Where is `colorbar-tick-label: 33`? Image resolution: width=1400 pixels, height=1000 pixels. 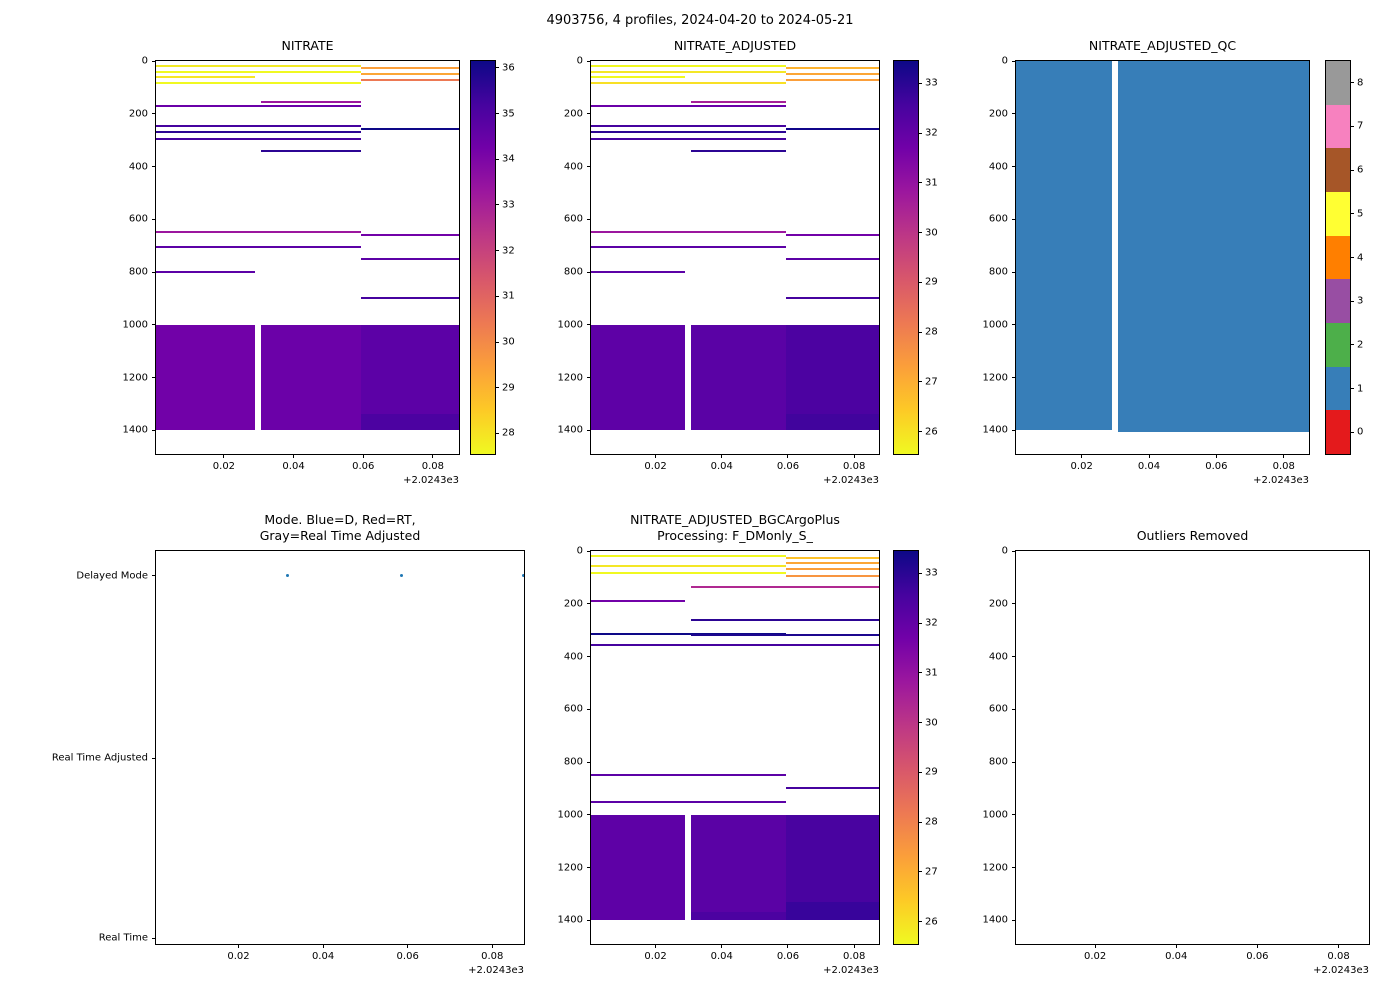 colorbar-tick-label: 33 is located at coordinates (931, 83).